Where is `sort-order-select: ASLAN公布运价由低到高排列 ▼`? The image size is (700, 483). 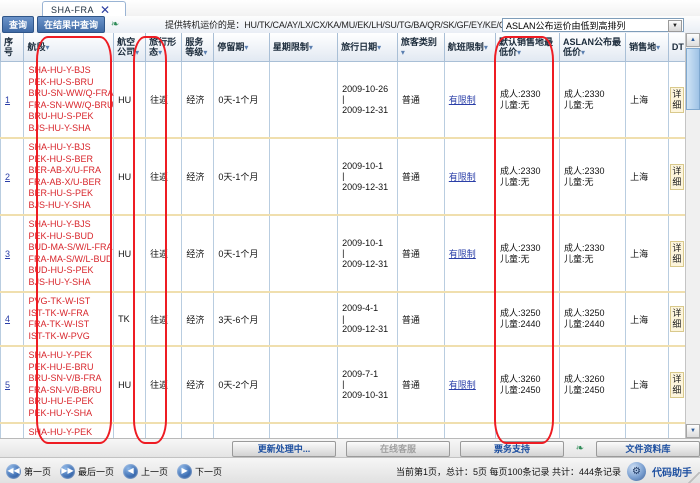 sort-order-select: ASLAN公布运价由低到高排列 ▼ is located at coordinates (593, 25).